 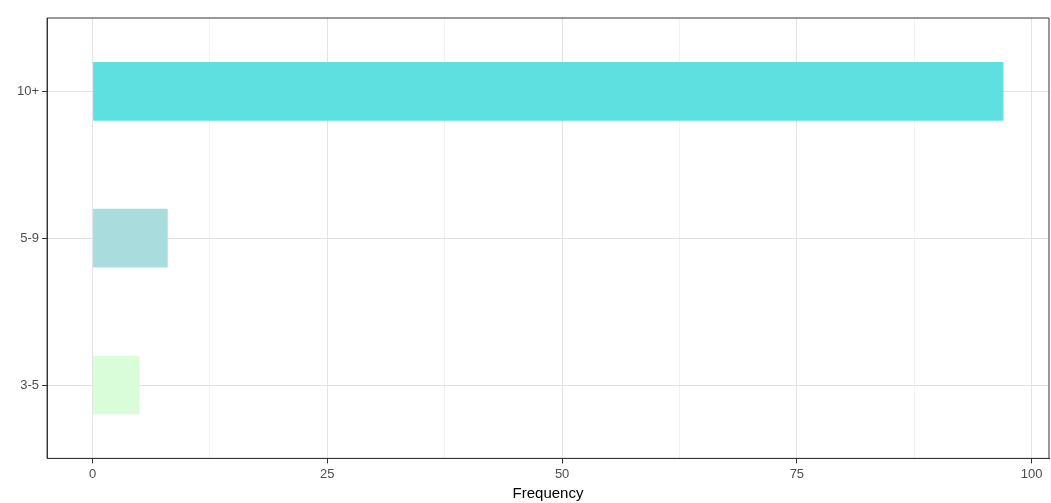 I want to click on x-tick-label: 25, so click(x=327, y=473).